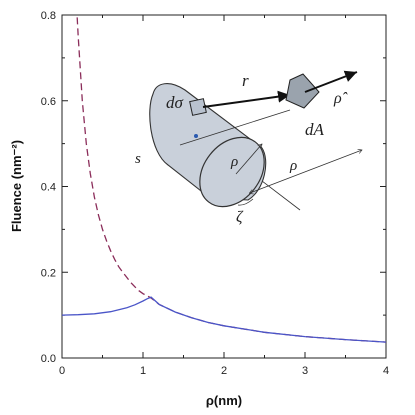 This screenshot has height=415, width=415. I want to click on d-sigma-label: dσ, so click(175, 102).